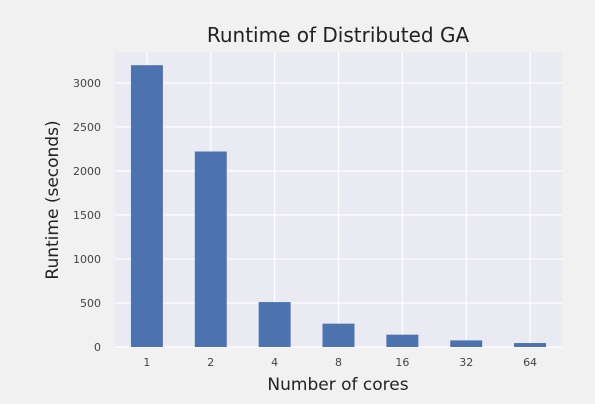  What do you see at coordinates (274, 362) in the screenshot?
I see `x-tick-label: 4` at bounding box center [274, 362].